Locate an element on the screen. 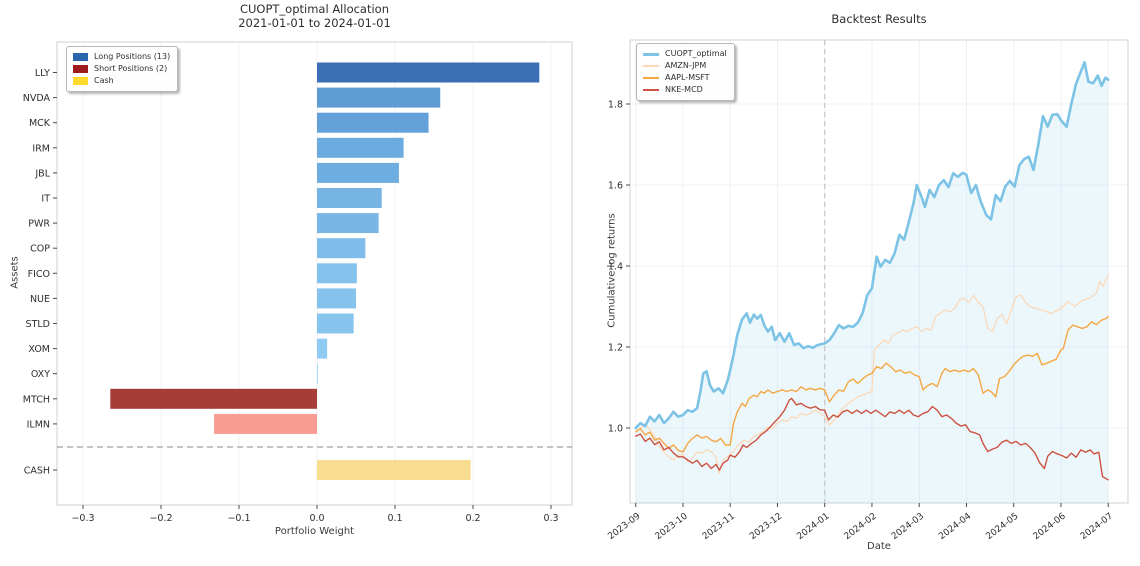  series-line-AMZN-JPM is located at coordinates (872, 374).